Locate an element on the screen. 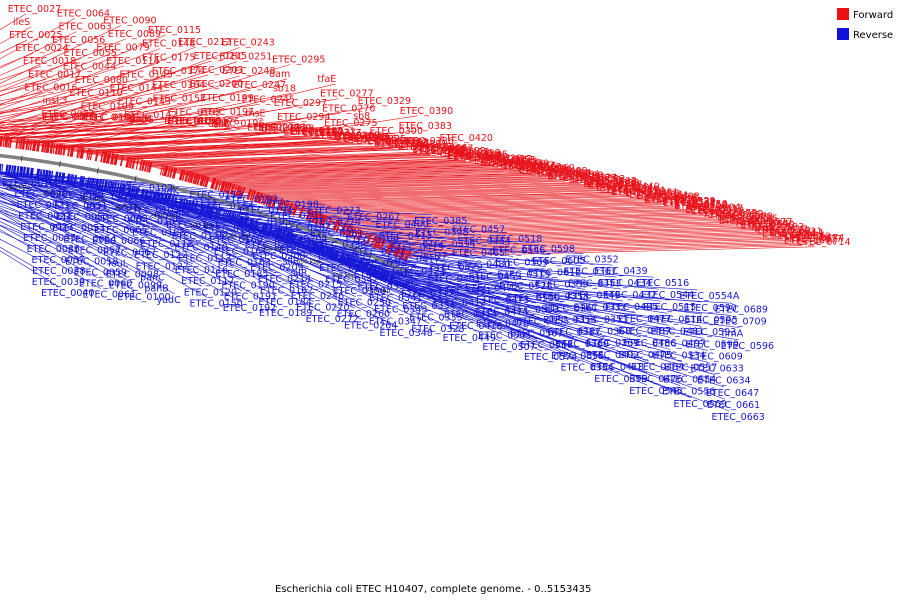  gene-label: ETEC_0295 is located at coordinates (298, 60).